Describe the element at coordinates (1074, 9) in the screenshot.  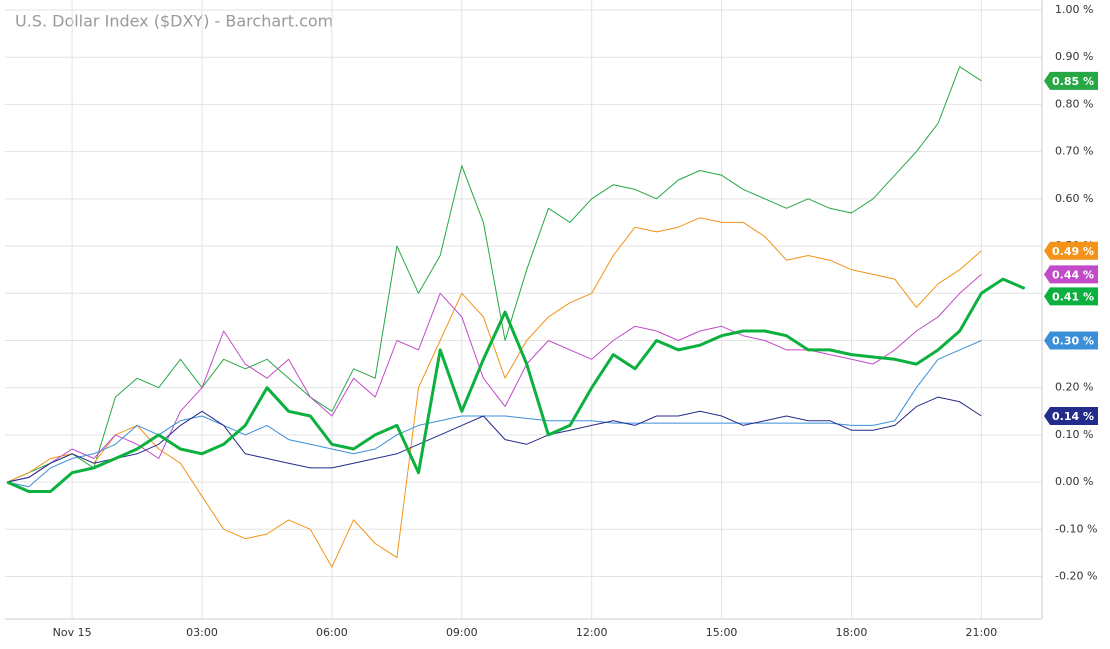
I see `y-tick-label: 1.00 %` at that location.